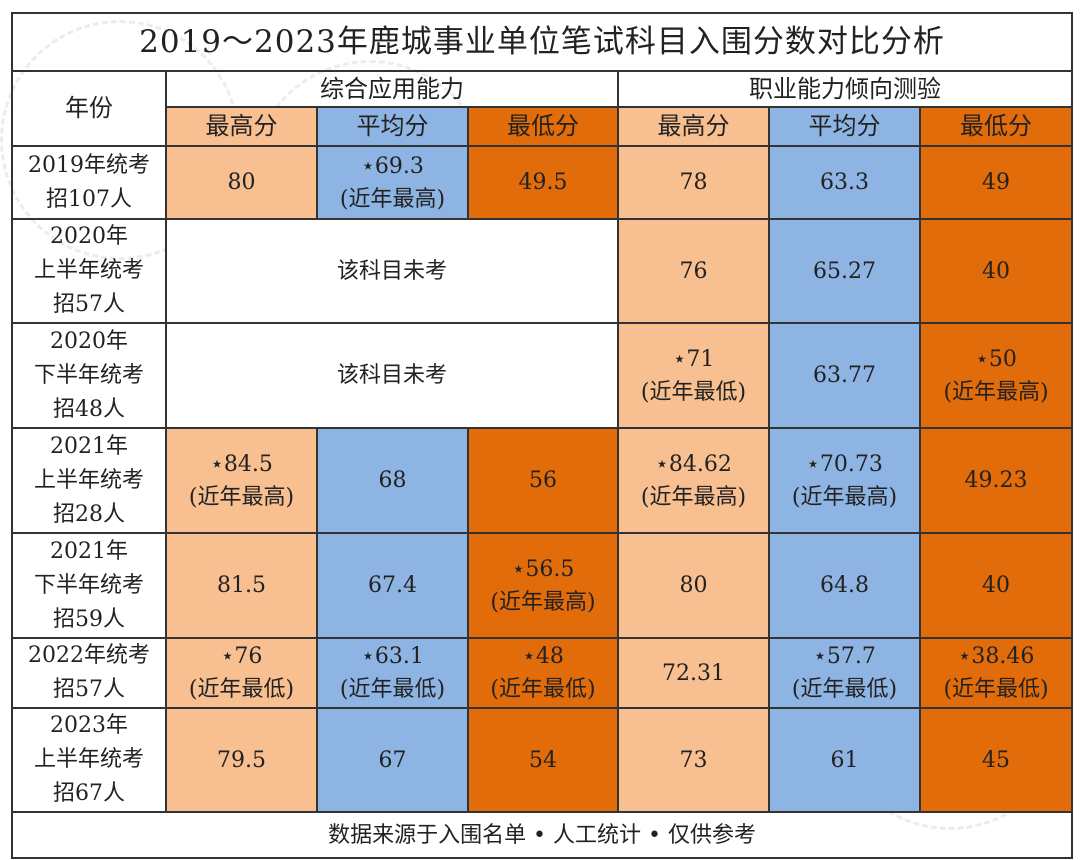 The height and width of the screenshot is (860, 1080). Describe the element at coordinates (392, 166) in the screenshot. I see `score-value: ⋆69.3` at that location.